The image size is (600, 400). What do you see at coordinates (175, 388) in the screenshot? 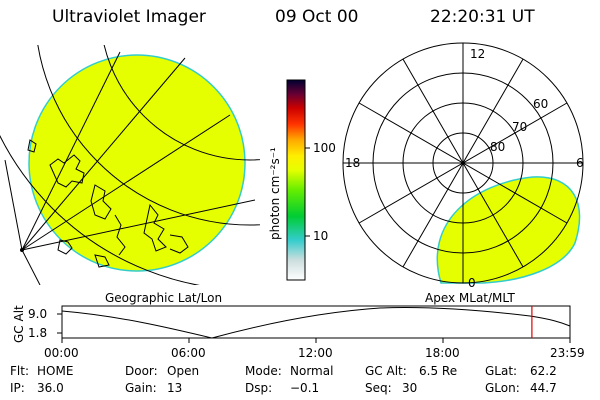
I see `info-gain-value: 13` at bounding box center [175, 388].